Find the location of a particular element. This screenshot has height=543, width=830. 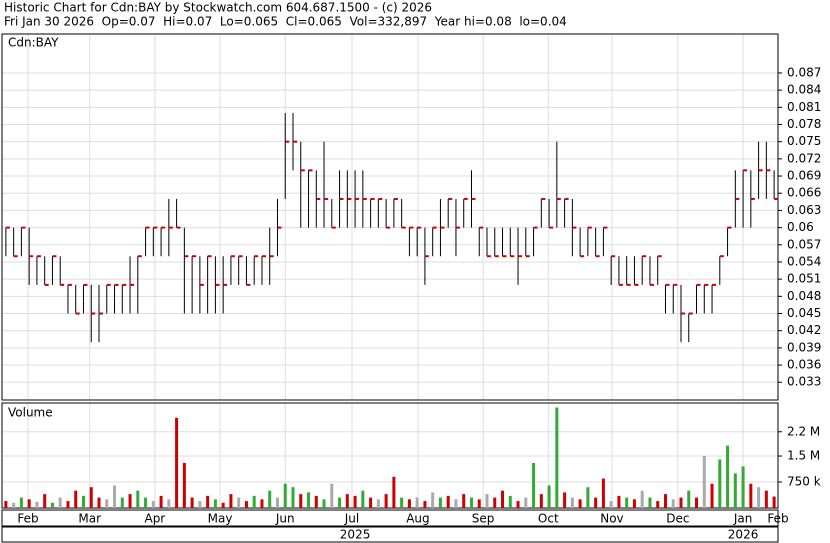

x-tick-label: Jul is located at coordinates (351, 519).